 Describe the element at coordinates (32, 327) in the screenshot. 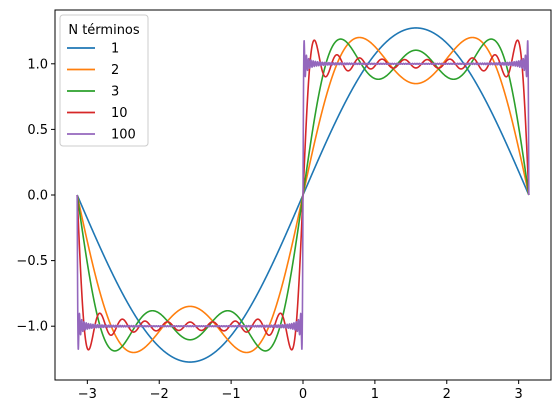

I see `y-tick-label: −1.0` at that location.